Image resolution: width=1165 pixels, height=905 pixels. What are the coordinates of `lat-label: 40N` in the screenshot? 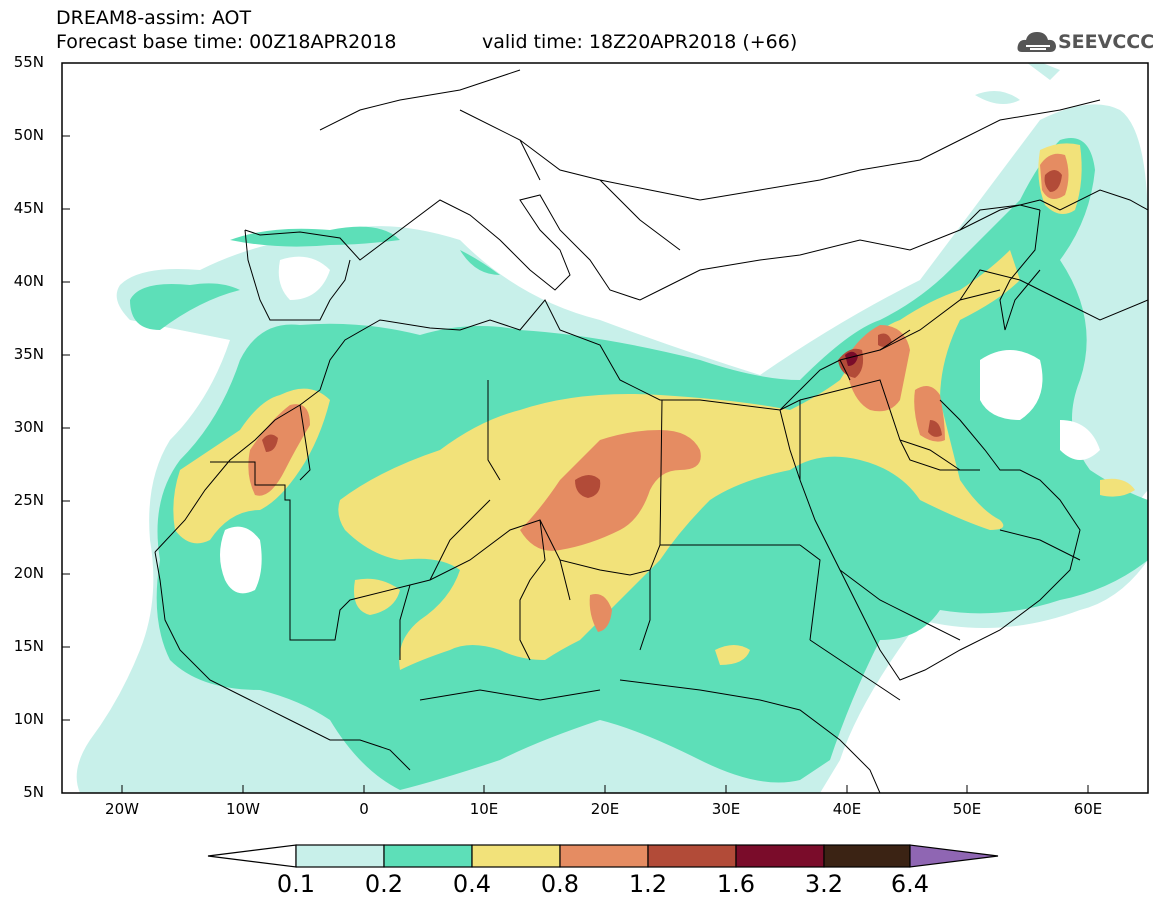 It's located at (28, 281).